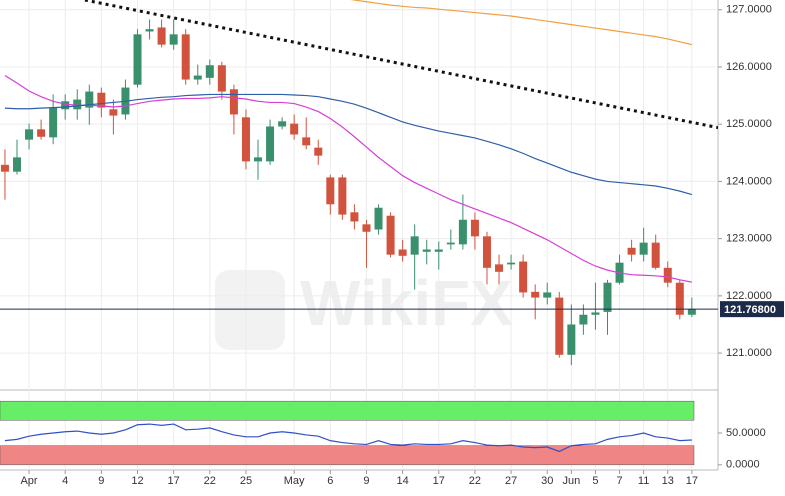  I want to click on x-tick-label: 27, so click(511, 481).